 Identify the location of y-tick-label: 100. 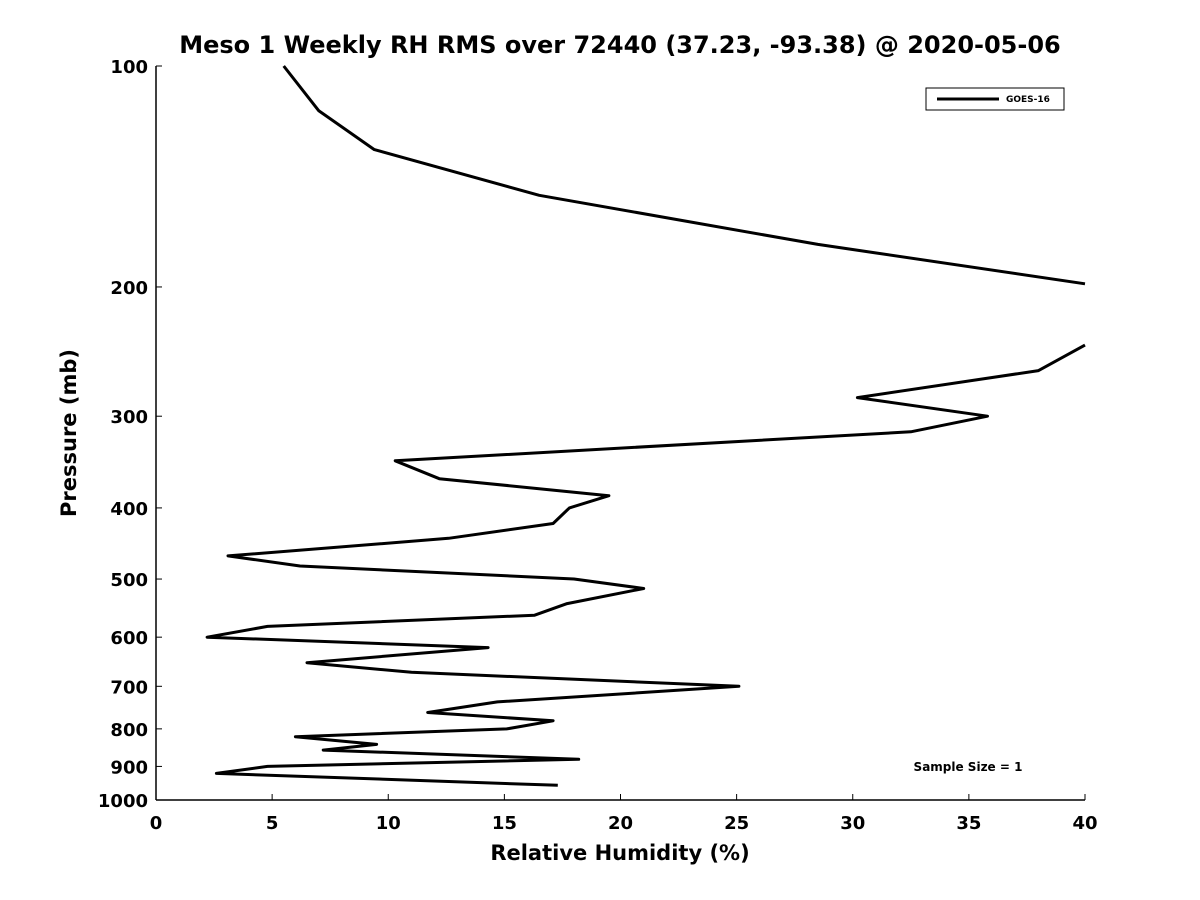
(129, 67).